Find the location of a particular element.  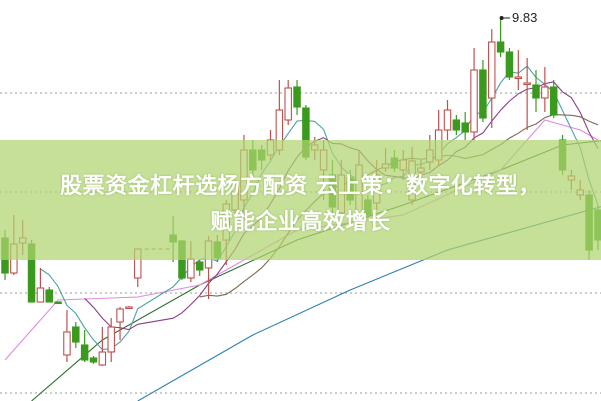

high-marker-dot is located at coordinates (501, 18).